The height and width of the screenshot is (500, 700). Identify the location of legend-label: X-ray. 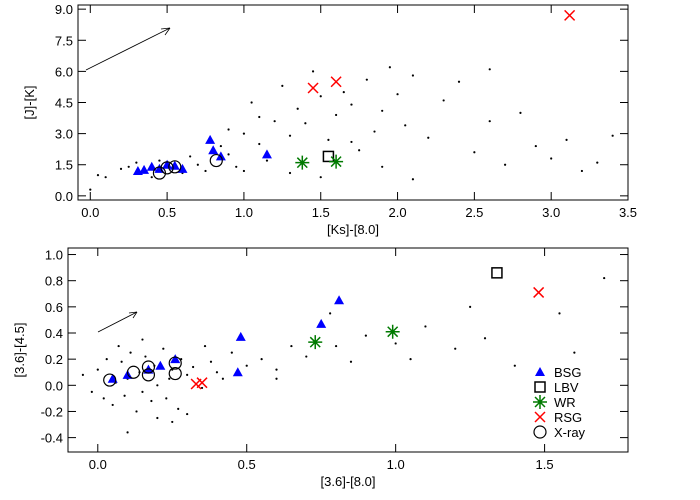
(570, 432).